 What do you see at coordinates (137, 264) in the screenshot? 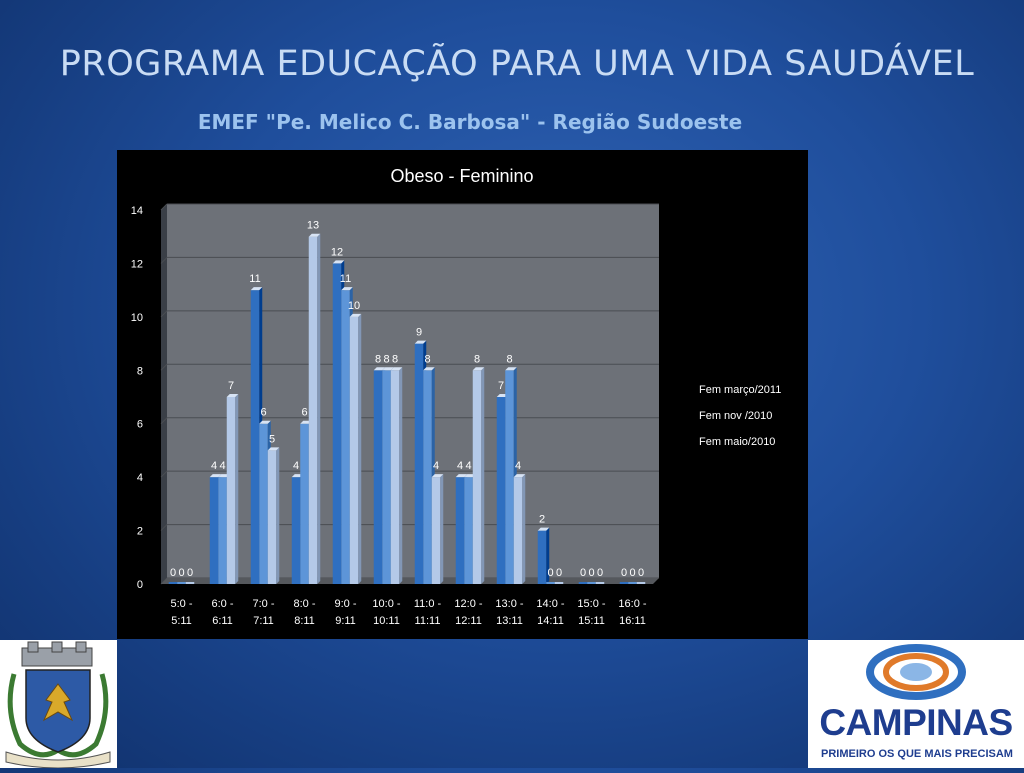
I see `y-tick-label: 12` at bounding box center [137, 264].